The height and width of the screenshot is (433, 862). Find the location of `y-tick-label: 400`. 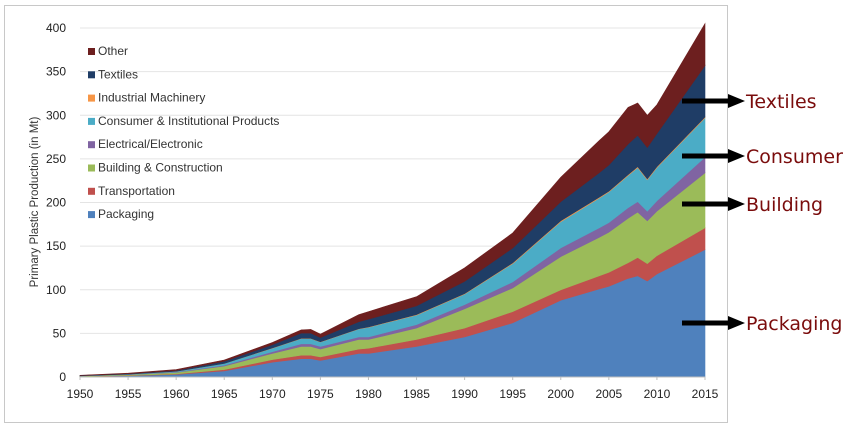

y-tick-label: 400 is located at coordinates (56, 28).